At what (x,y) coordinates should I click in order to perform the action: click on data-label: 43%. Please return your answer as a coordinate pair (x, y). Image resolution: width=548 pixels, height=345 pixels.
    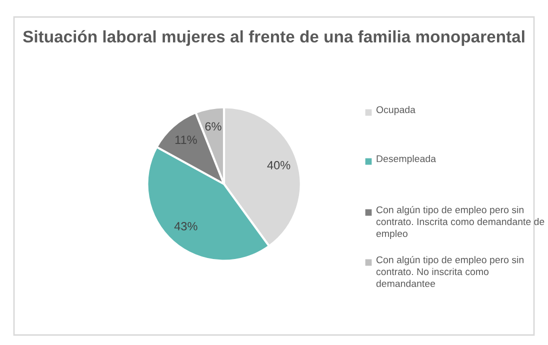
    Looking at the image, I should click on (186, 226).